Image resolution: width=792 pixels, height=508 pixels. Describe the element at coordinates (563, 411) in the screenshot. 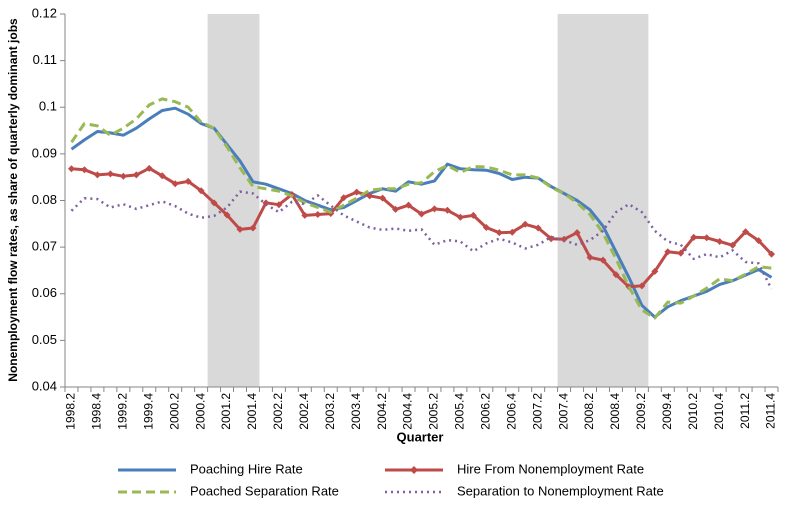

I see `x-tick-label: 2007.4` at that location.